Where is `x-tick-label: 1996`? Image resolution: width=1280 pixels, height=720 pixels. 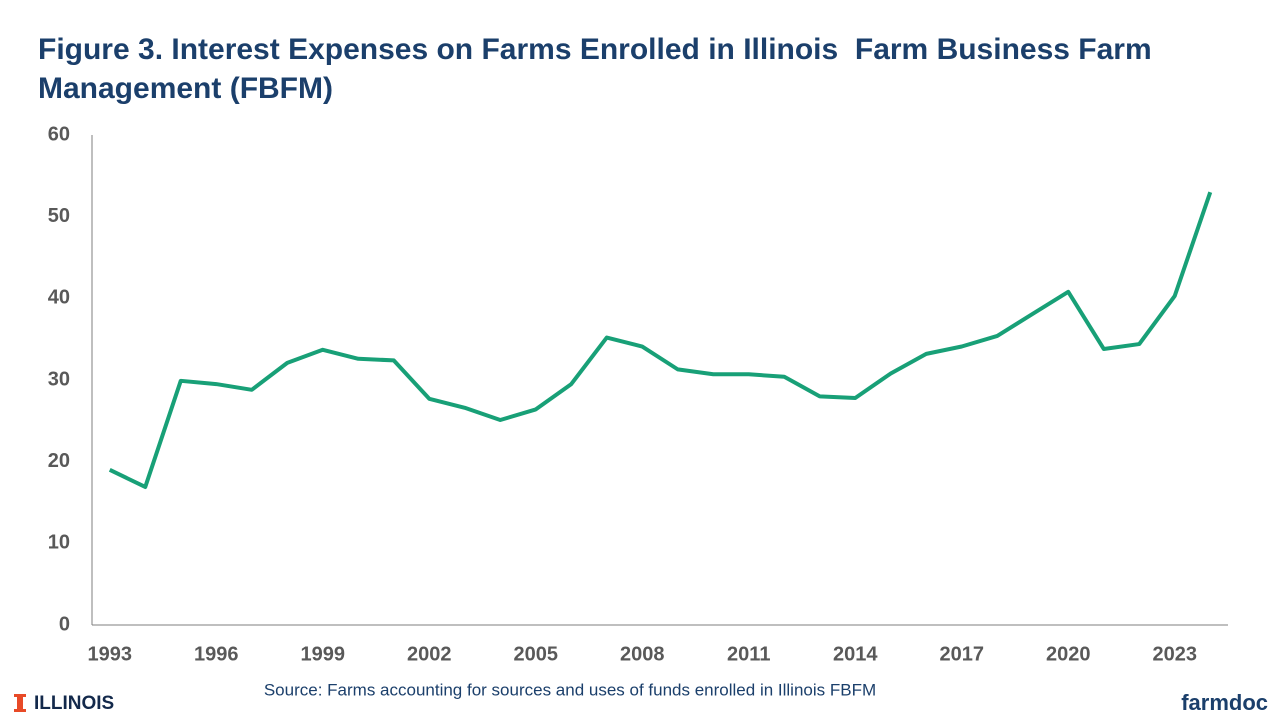
x-tick-label: 1996 is located at coordinates (216, 654).